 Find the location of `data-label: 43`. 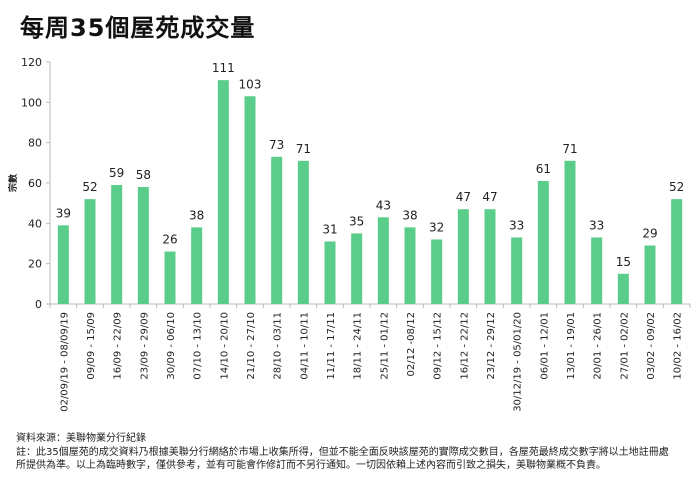

data-label: 43 is located at coordinates (383, 205).